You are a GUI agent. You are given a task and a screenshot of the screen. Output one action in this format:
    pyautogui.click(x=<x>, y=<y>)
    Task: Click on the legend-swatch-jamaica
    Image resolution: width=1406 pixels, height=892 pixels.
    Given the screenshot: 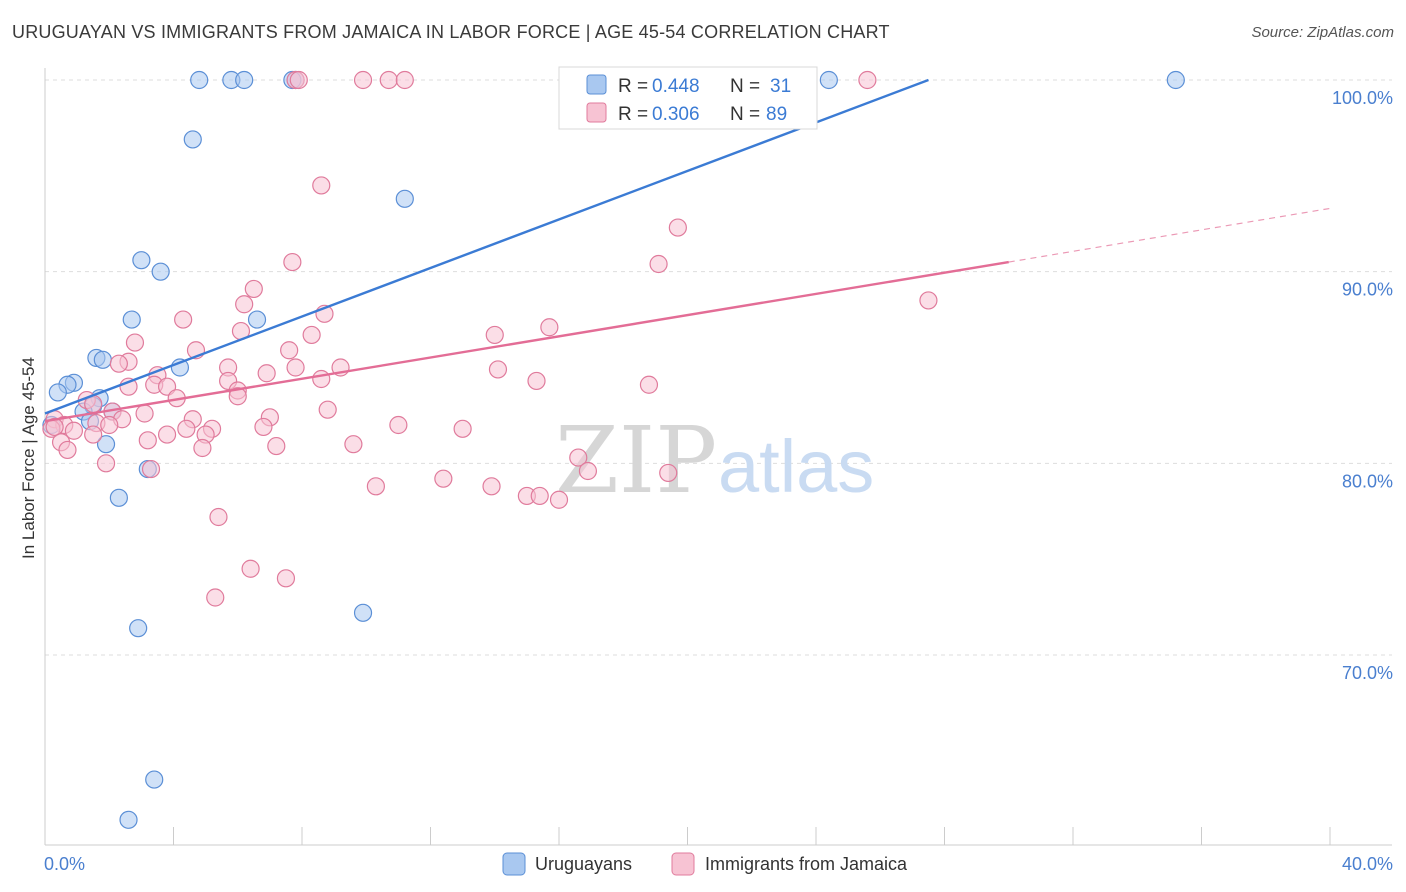 What is the action you would take?
    pyautogui.click(x=596, y=112)
    